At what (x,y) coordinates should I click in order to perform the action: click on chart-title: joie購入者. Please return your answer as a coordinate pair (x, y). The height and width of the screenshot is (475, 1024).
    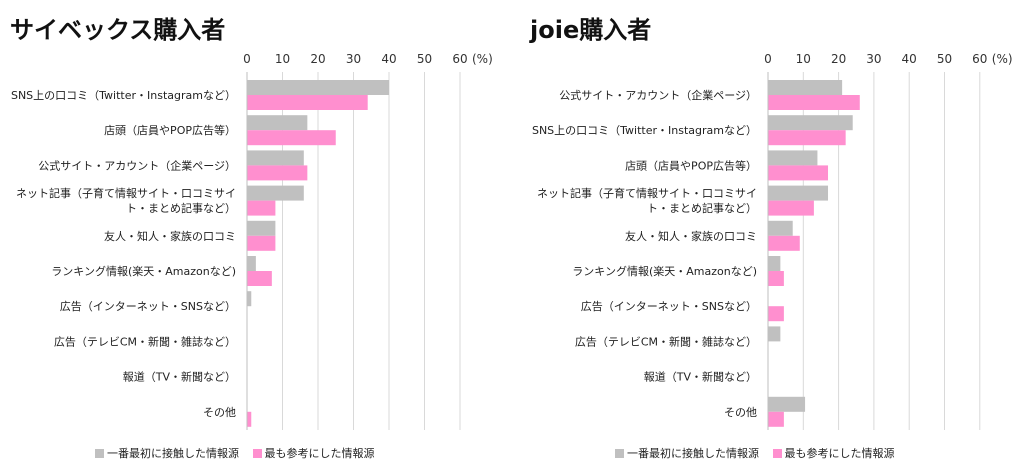
    Looking at the image, I should click on (591, 30).